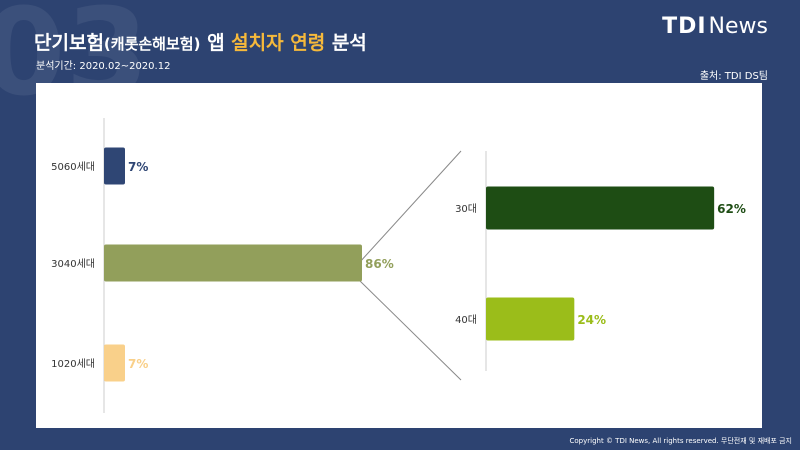  What do you see at coordinates (69, 43) in the screenshot?
I see `title-main: 단기보험` at bounding box center [69, 43].